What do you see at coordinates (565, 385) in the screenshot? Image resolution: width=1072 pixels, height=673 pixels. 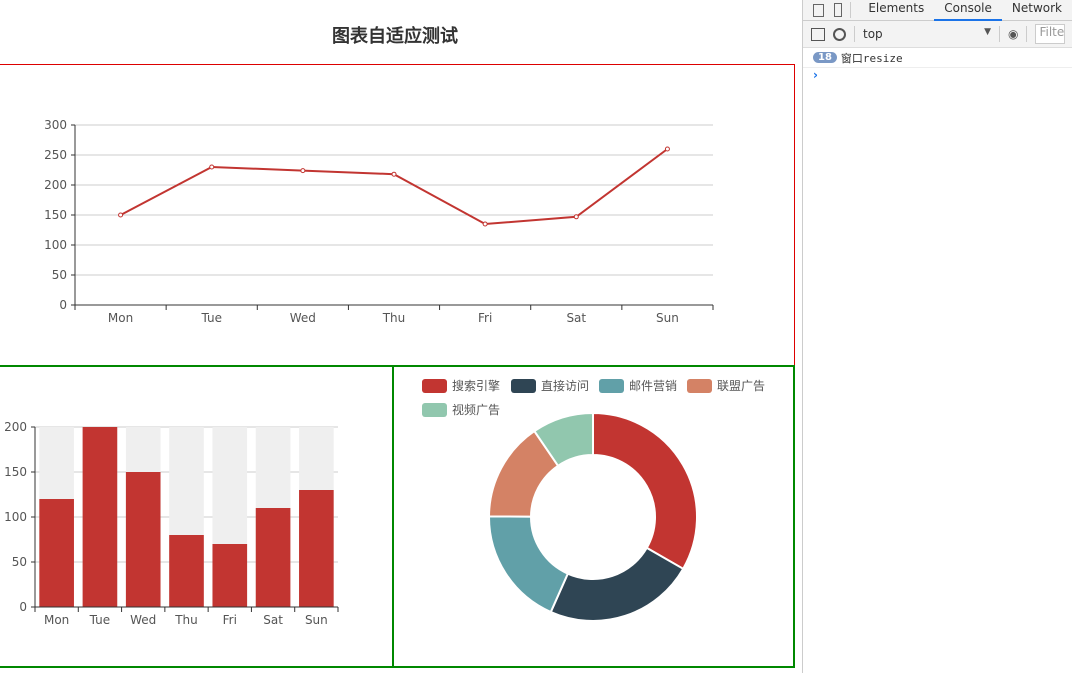 I see `legend-label: 直接访问` at bounding box center [565, 385].